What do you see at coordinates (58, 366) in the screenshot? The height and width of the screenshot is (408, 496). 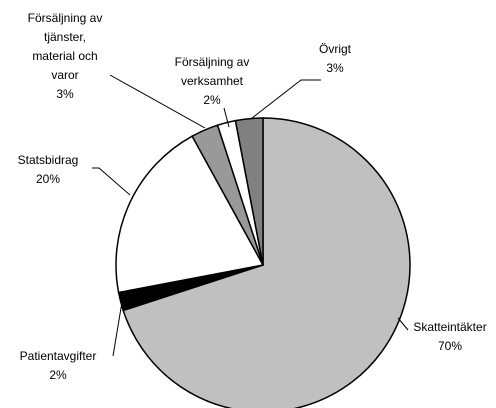 I see `slice-label: Patientavgifter 2%` at bounding box center [58, 366].